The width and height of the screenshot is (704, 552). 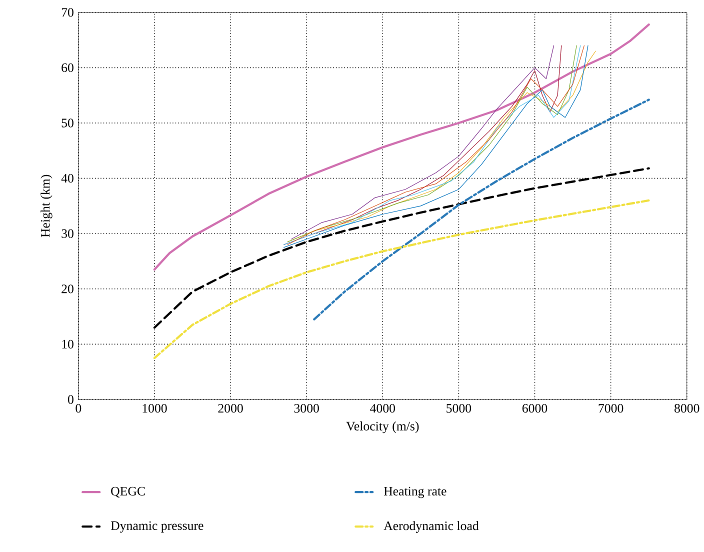 I want to click on x-tick-label: 7000, so click(x=611, y=408).